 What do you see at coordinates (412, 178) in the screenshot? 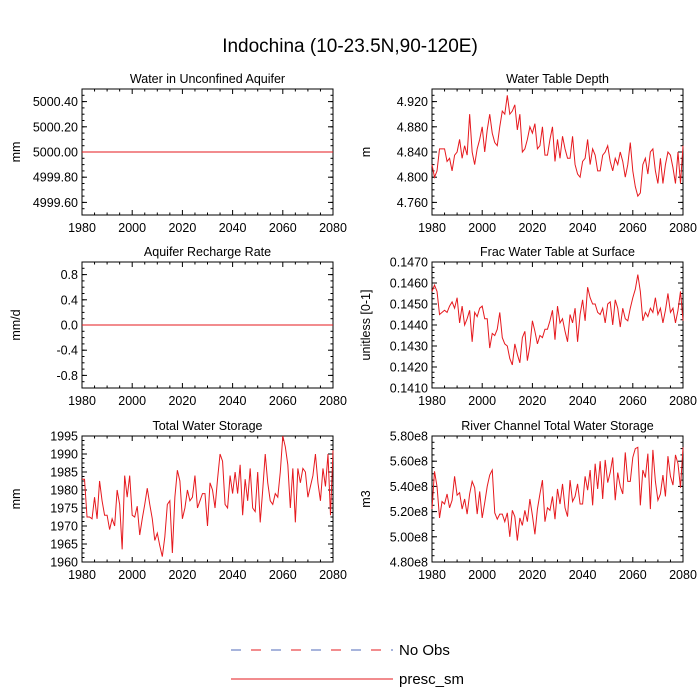
I see `y-tick-label: 4.800` at bounding box center [412, 178].